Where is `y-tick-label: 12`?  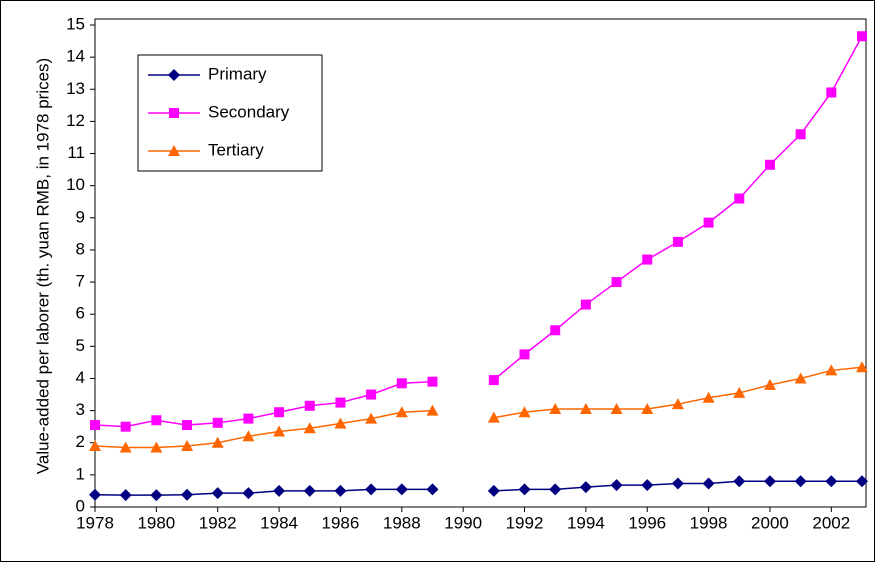
y-tick-label: 12 is located at coordinates (75, 120).